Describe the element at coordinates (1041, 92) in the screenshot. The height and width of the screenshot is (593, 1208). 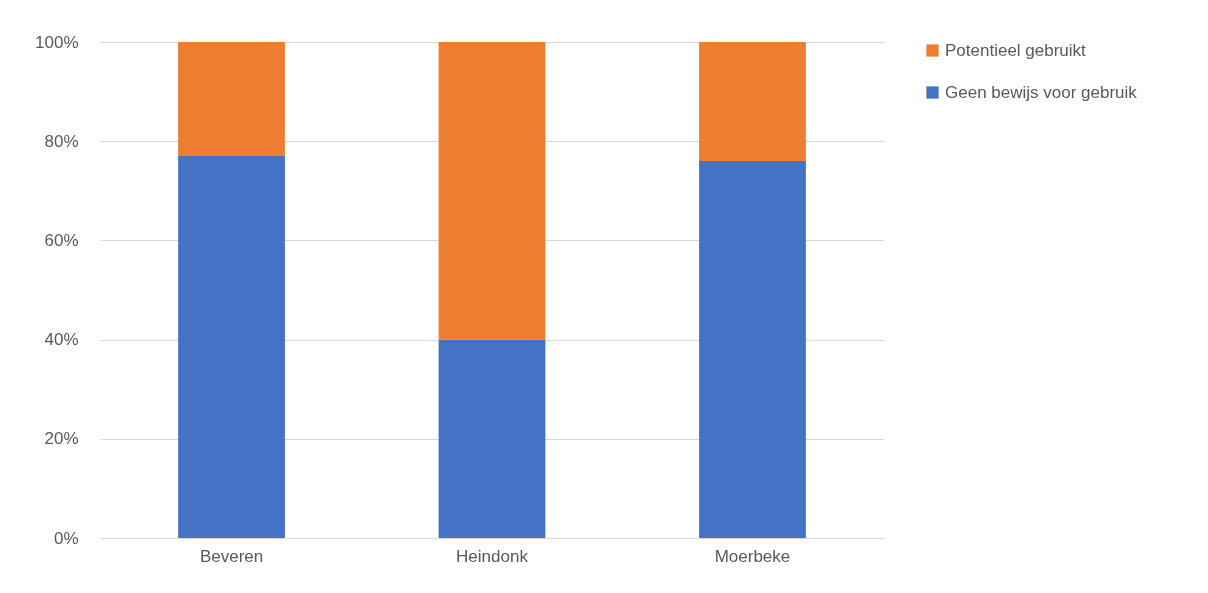
I see `legend-label: Geen bewijs voor gebruik` at that location.